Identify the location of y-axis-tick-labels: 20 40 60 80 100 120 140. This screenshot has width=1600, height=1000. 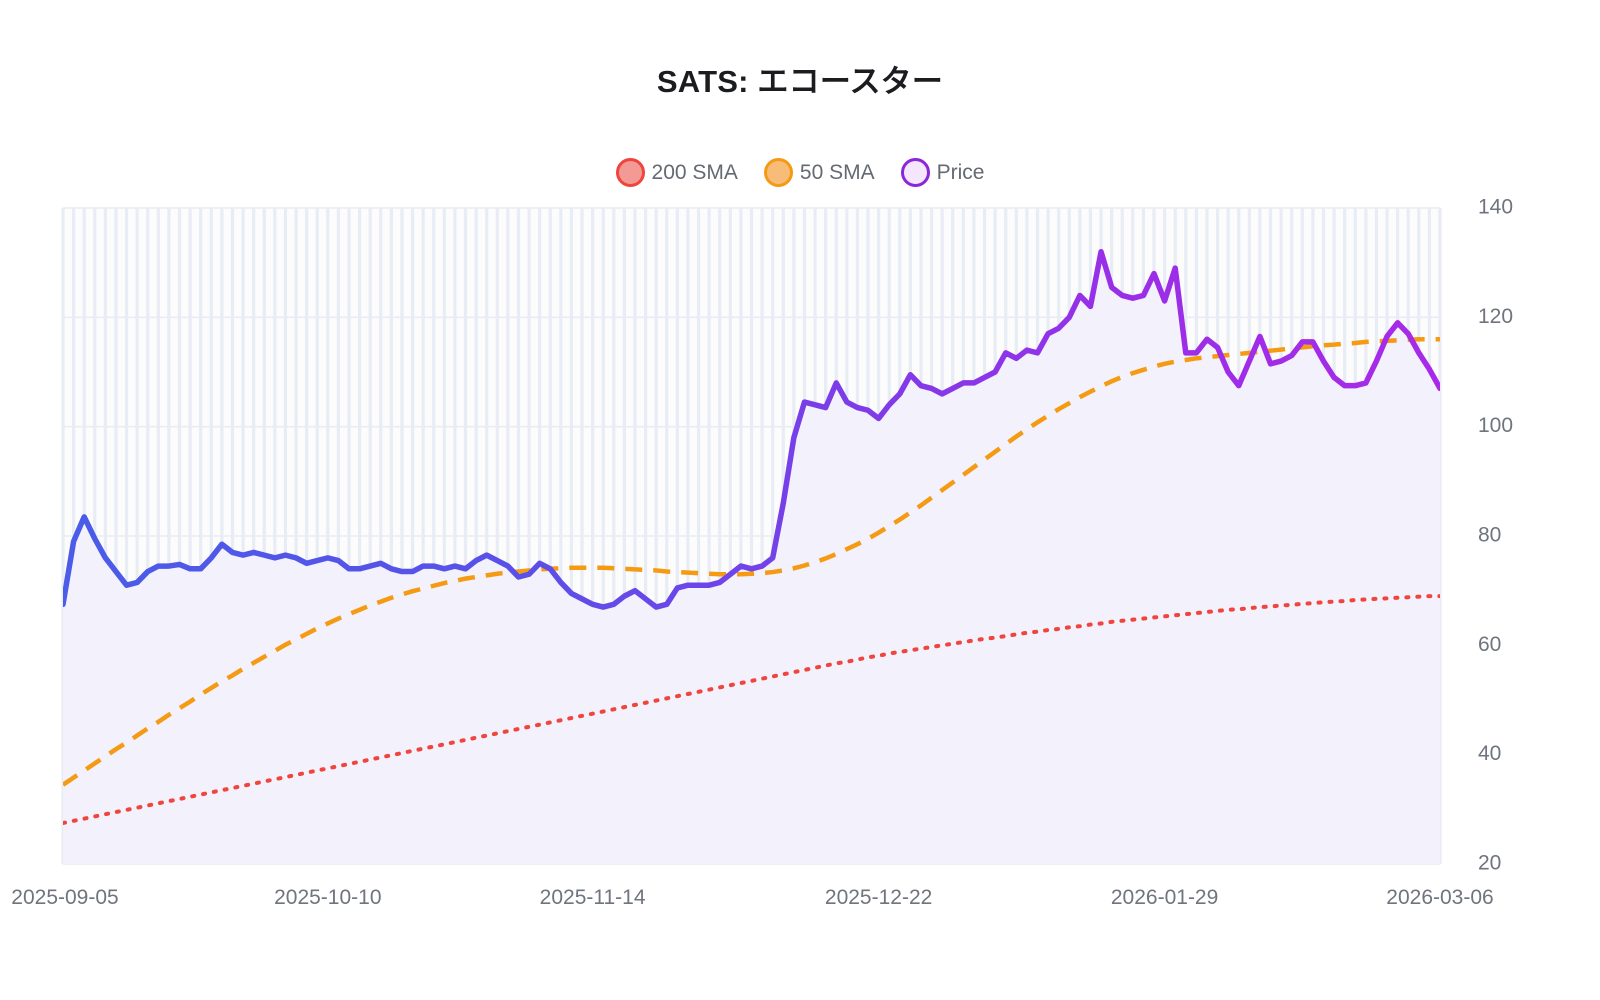
(1495, 535).